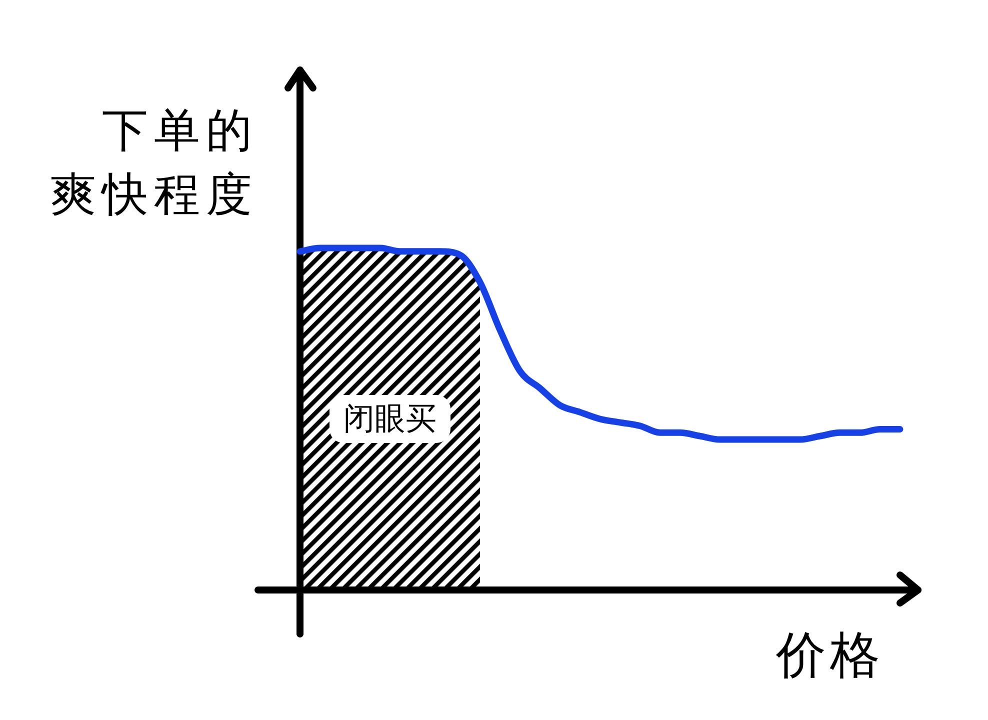 Image resolution: width=988 pixels, height=720 pixels. Describe the element at coordinates (829, 655) in the screenshot. I see `x-axis-title: 价格` at that location.